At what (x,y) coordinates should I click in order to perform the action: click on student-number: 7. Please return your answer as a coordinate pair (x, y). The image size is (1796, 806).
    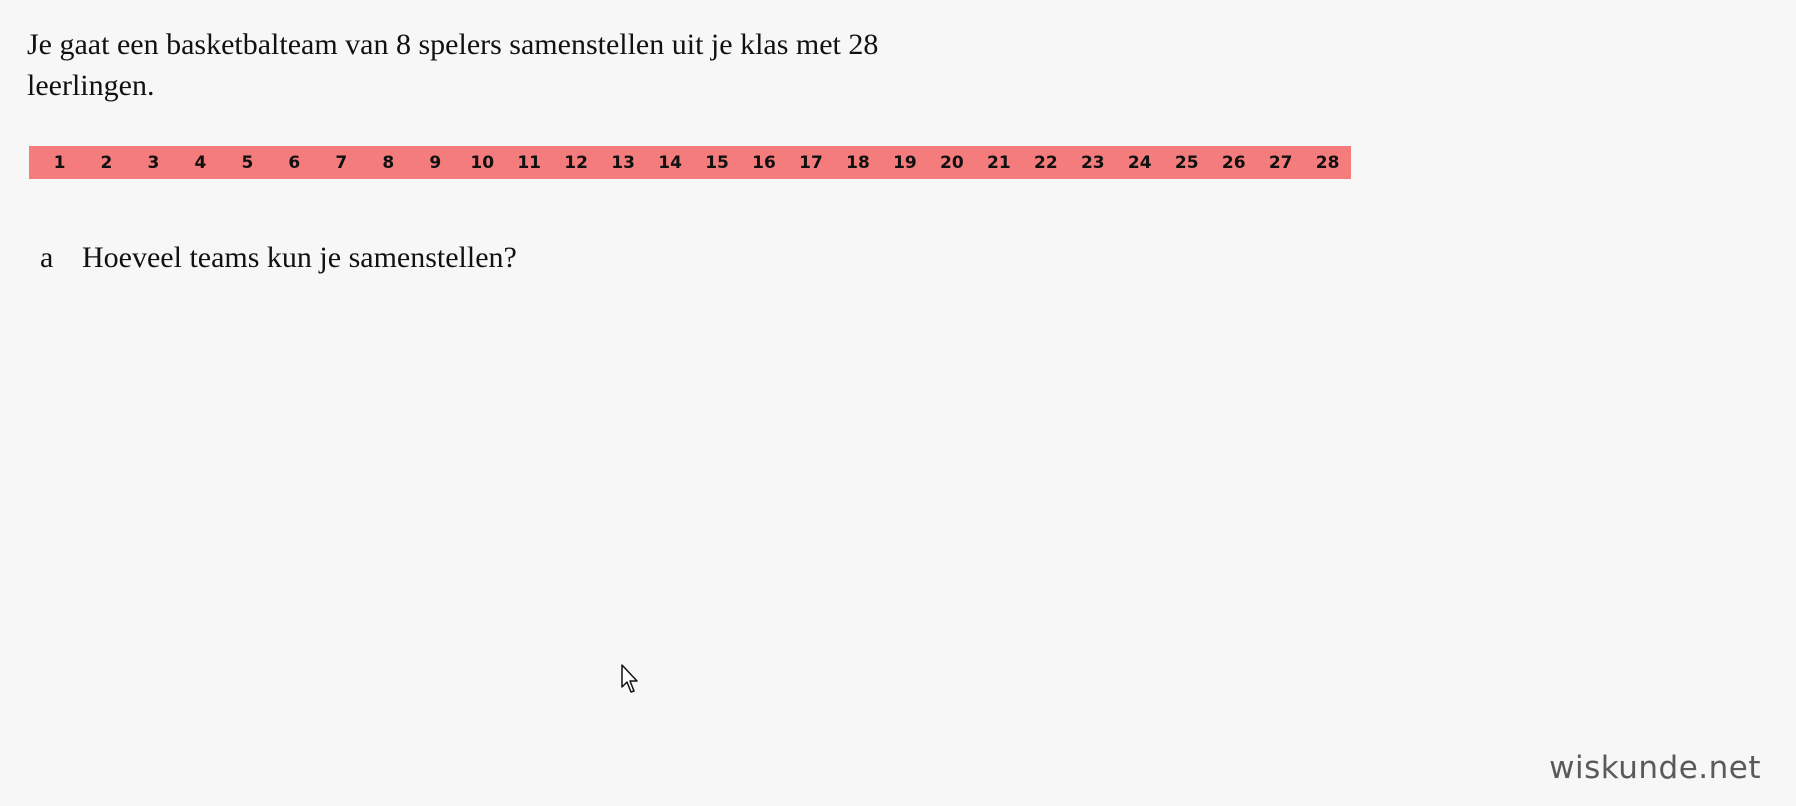
    Looking at the image, I should click on (341, 162).